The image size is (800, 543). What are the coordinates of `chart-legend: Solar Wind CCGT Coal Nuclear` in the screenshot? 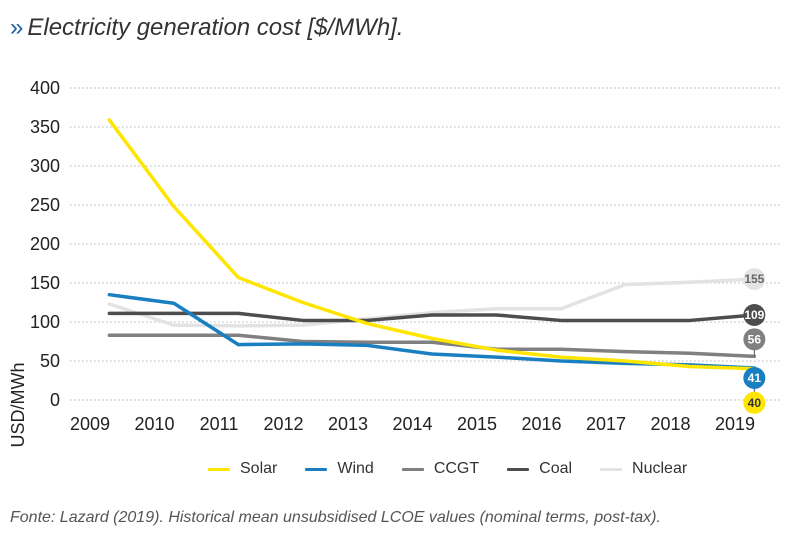 It's located at (461, 469).